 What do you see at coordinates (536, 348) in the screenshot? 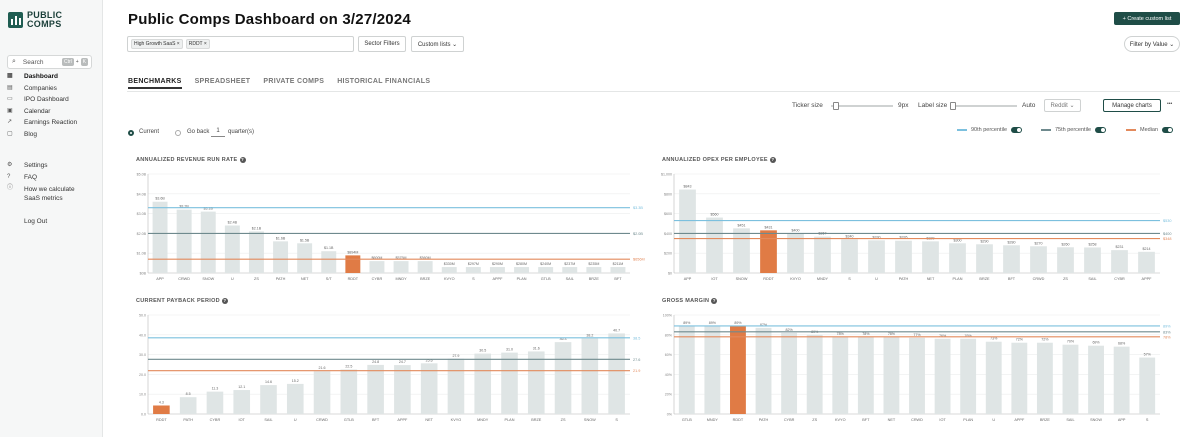
I see `data-label: 31.6` at bounding box center [536, 348].